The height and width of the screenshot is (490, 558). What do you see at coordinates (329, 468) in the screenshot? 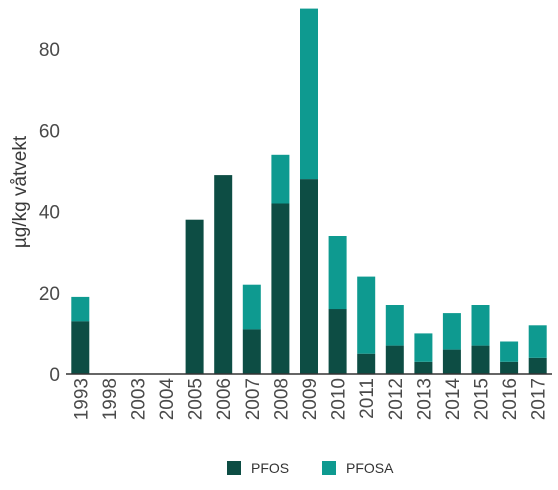
I see `legend-swatch-pfosa` at bounding box center [329, 468].